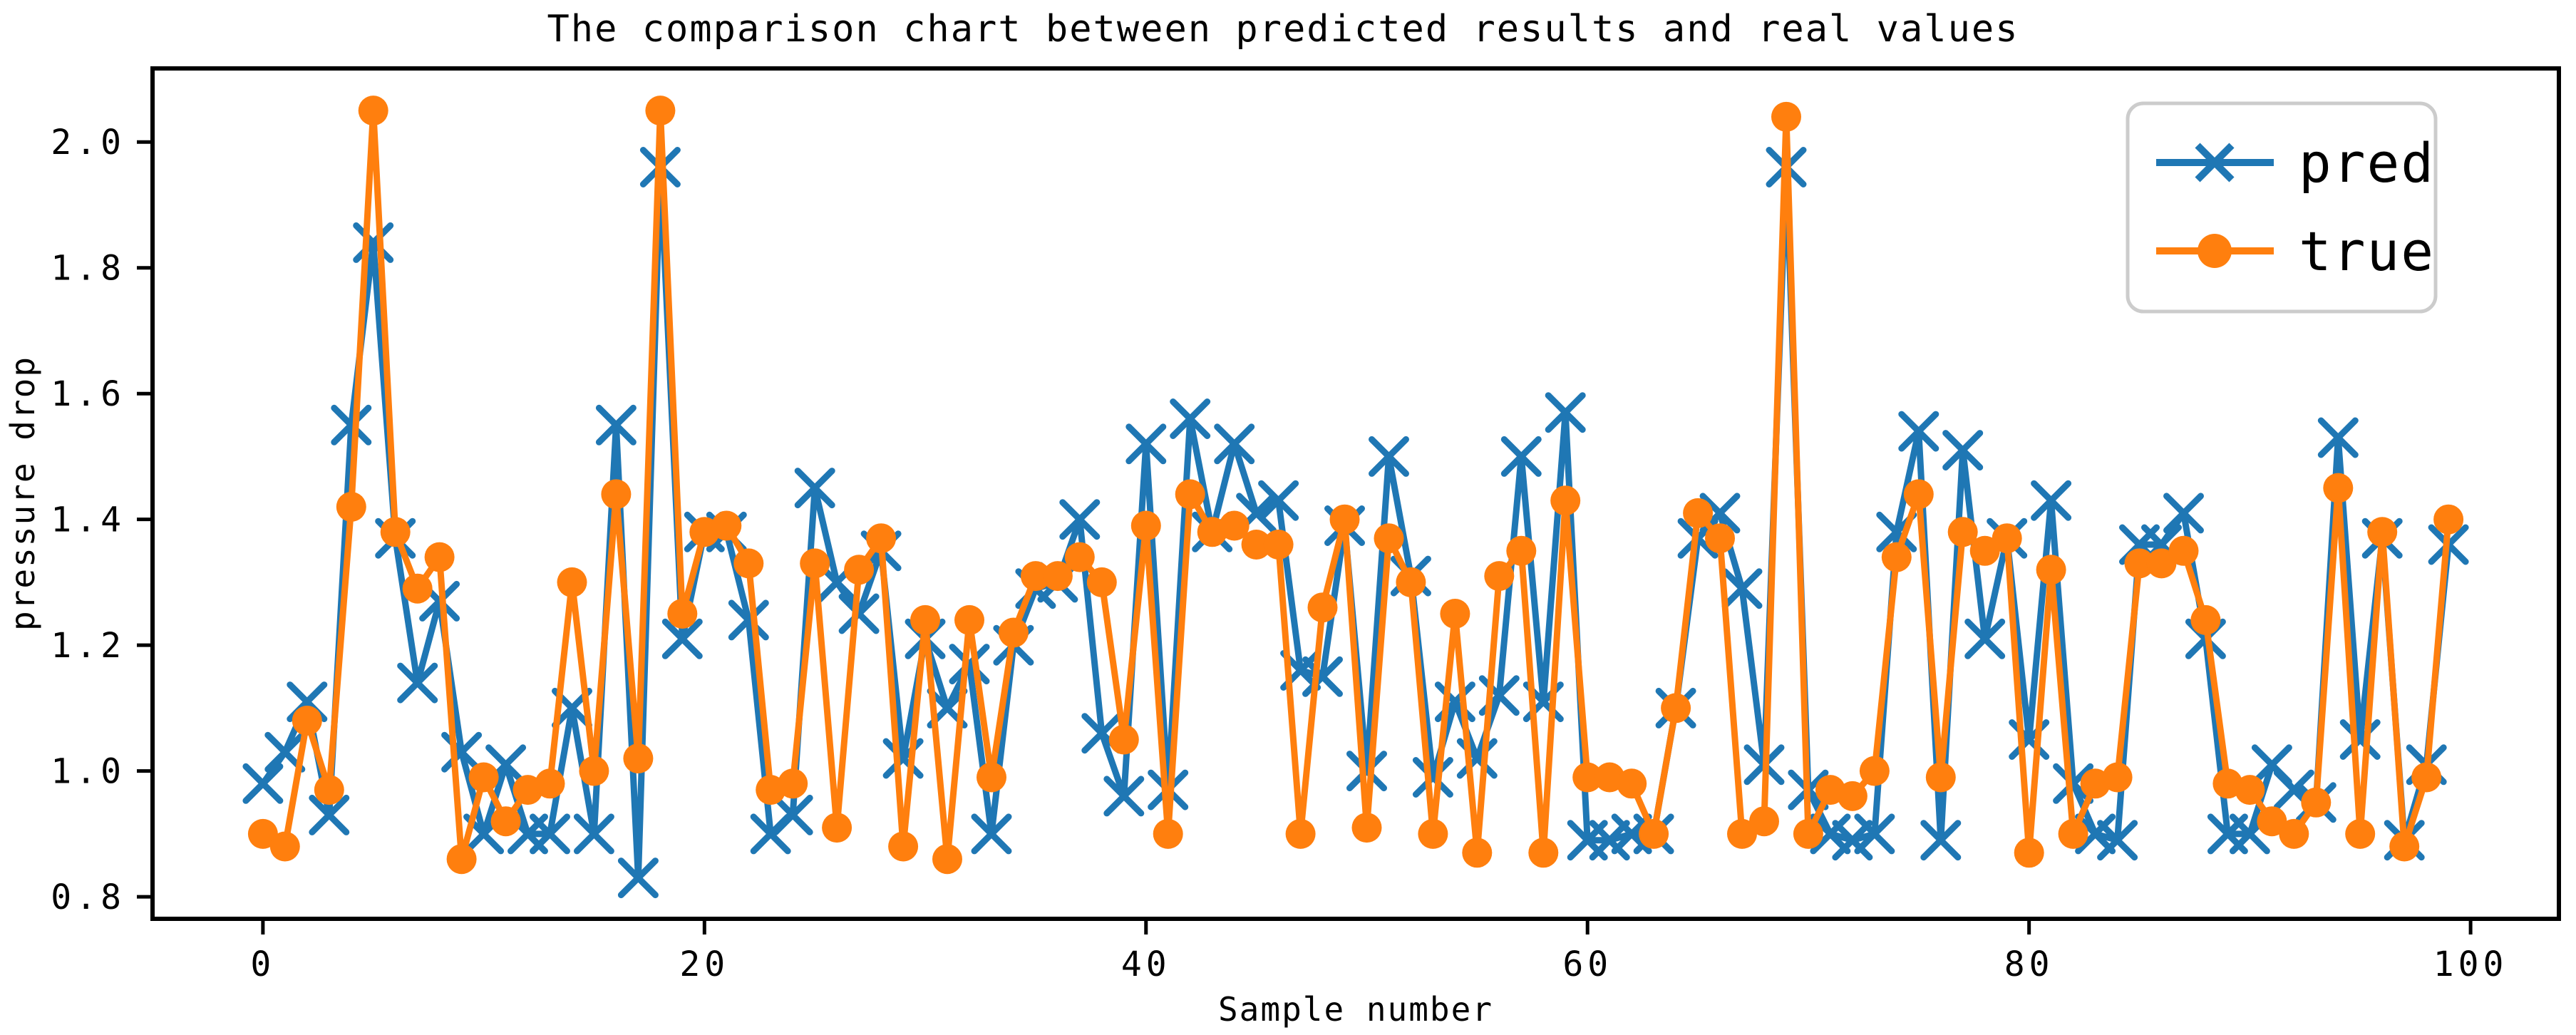 This screenshot has width=2576, height=1035. I want to click on x-tick-label: 20, so click(704, 964).